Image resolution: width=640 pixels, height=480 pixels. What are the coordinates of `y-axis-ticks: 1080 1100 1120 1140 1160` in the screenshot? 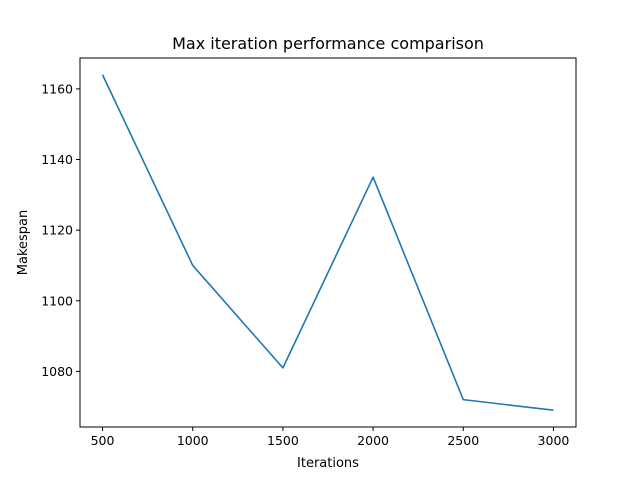 It's located at (60, 230).